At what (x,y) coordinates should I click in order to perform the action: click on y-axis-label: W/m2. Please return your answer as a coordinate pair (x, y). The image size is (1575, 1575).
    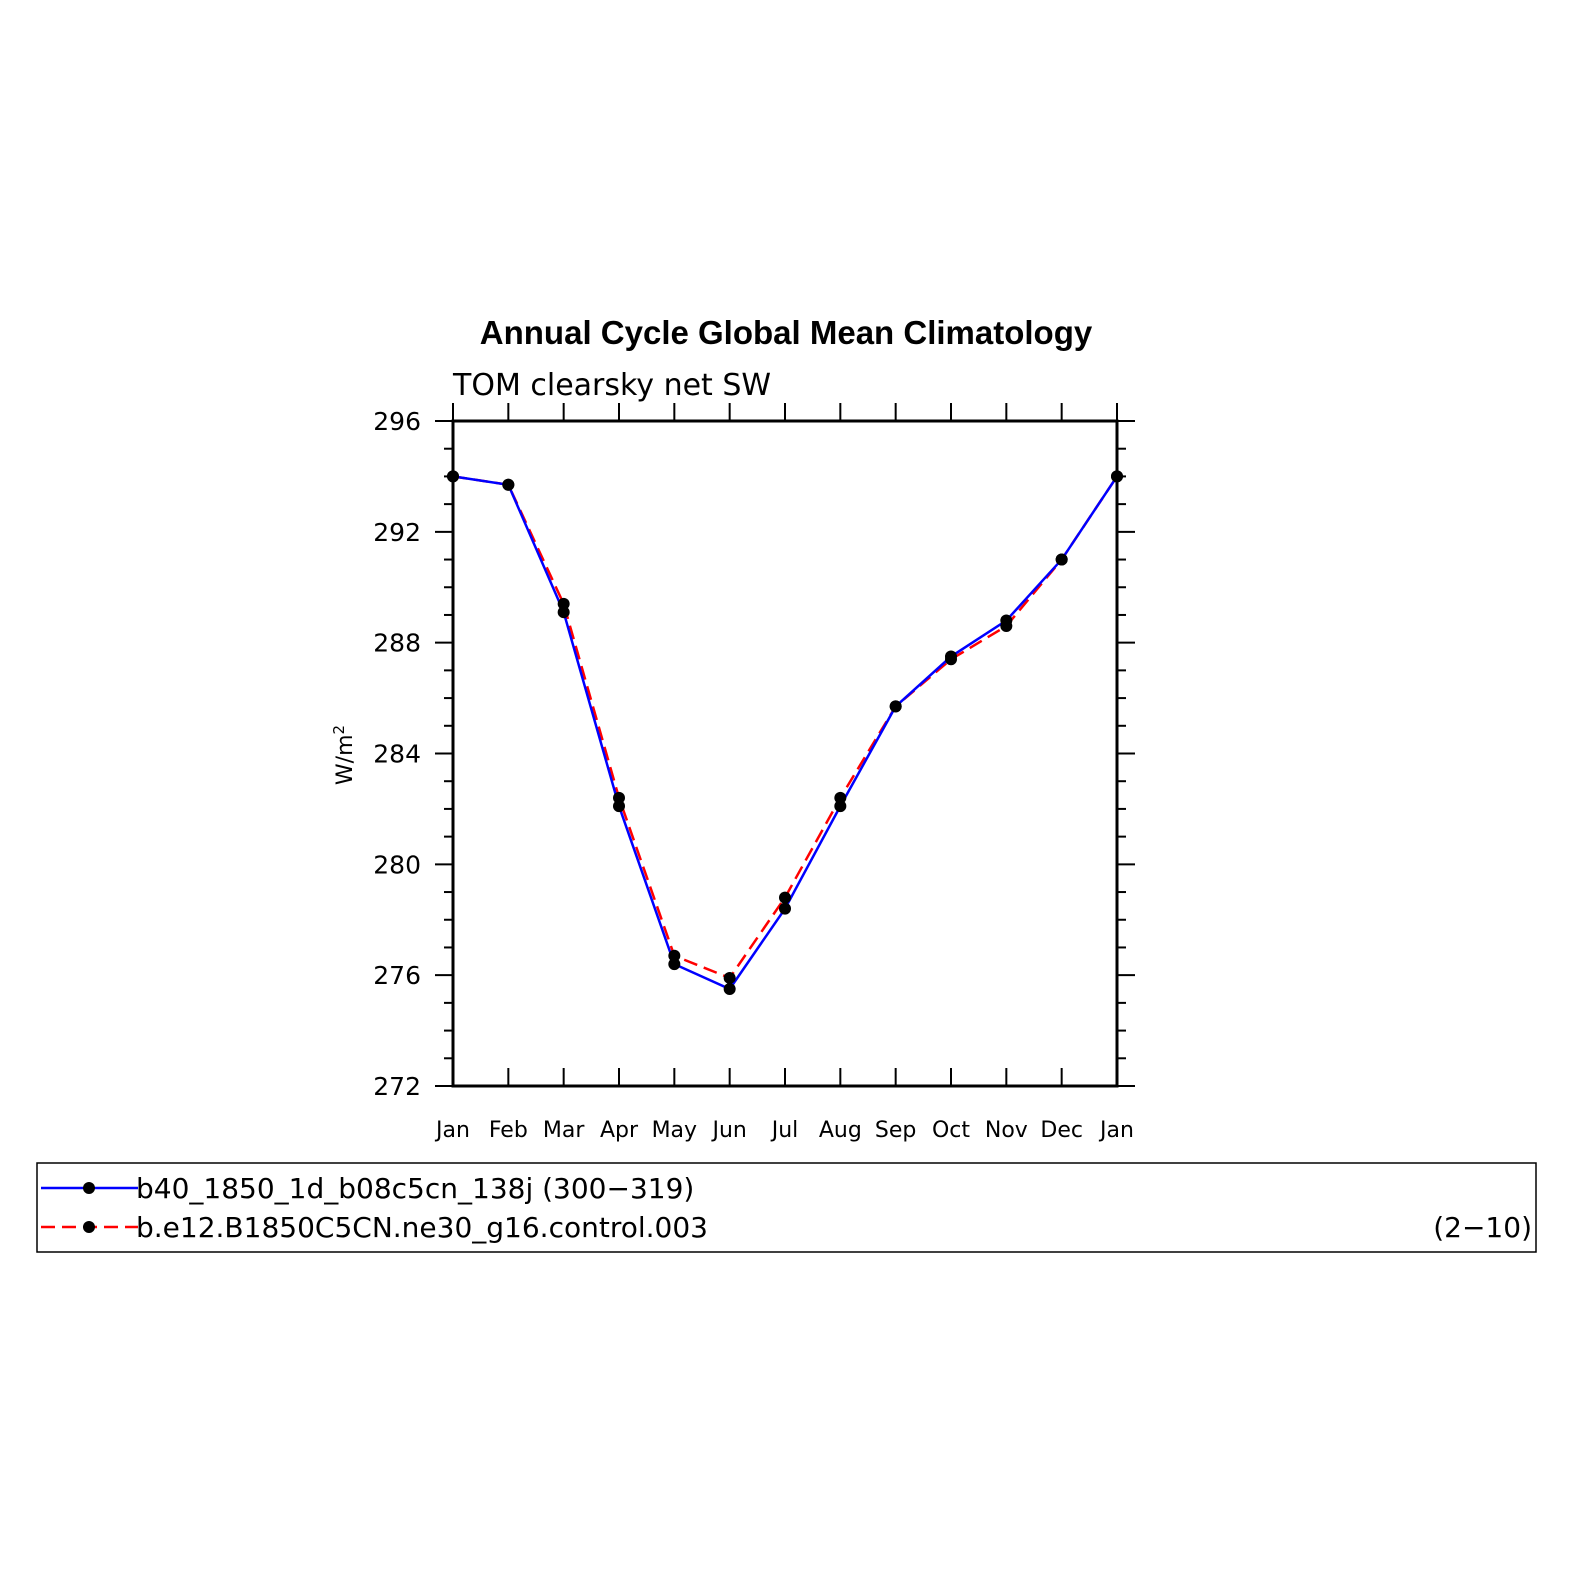
    Looking at the image, I should click on (344, 755).